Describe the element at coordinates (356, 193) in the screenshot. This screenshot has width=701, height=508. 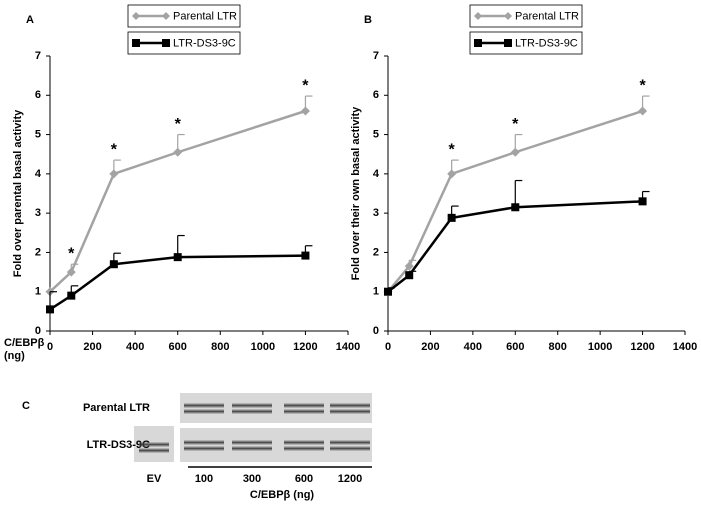
I see `y-axis-label: Fold over their own basal activity` at that location.